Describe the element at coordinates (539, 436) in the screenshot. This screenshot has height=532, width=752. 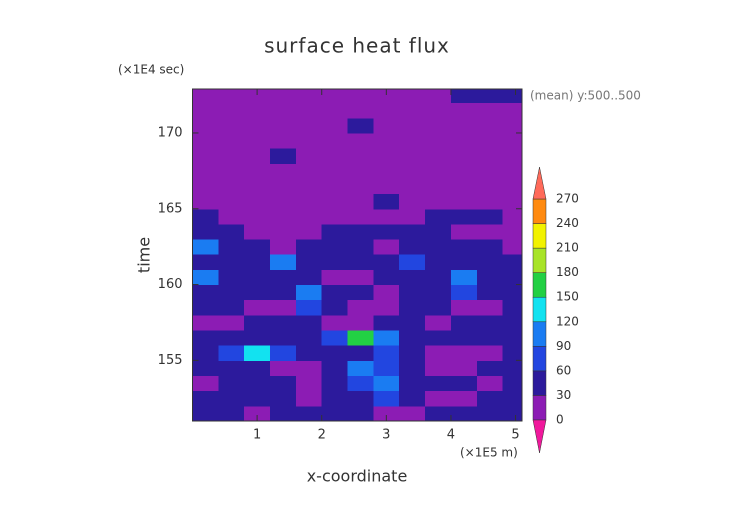
I see `colorbar-under` at that location.